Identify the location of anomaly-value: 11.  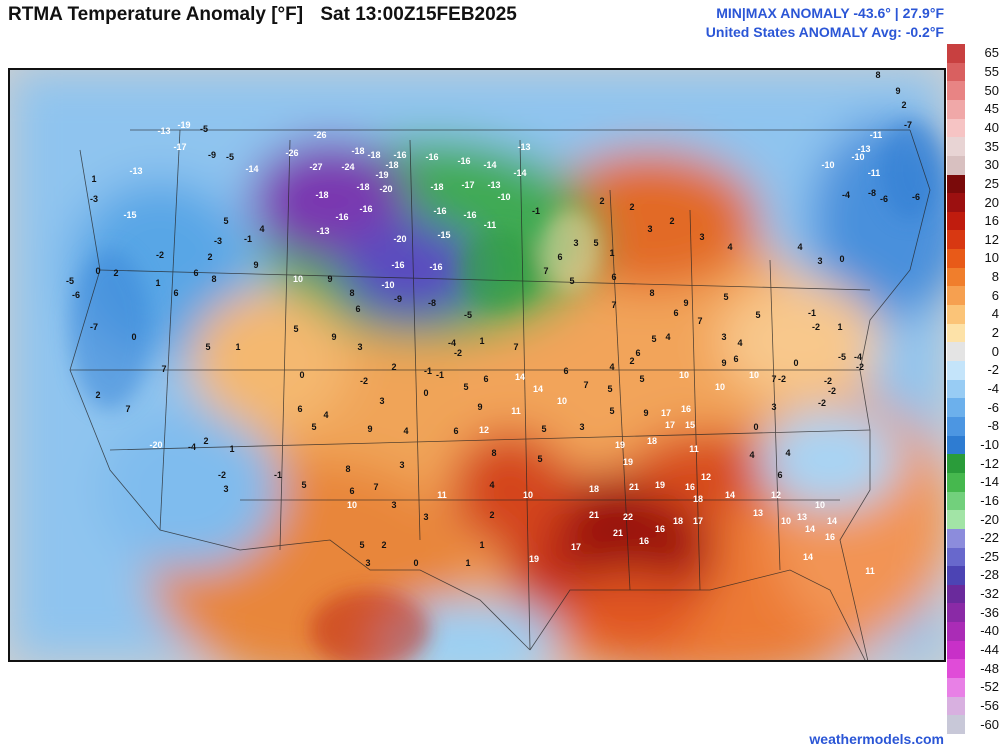
(442, 495).